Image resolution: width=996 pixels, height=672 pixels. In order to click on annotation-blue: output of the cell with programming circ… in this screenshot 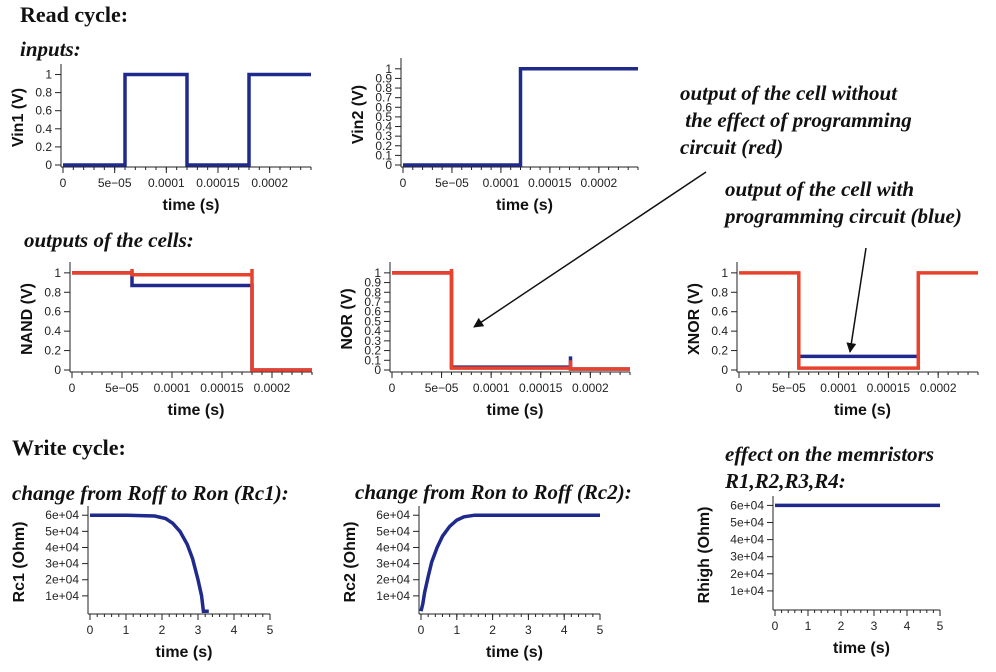, I will do `click(843, 202)`.